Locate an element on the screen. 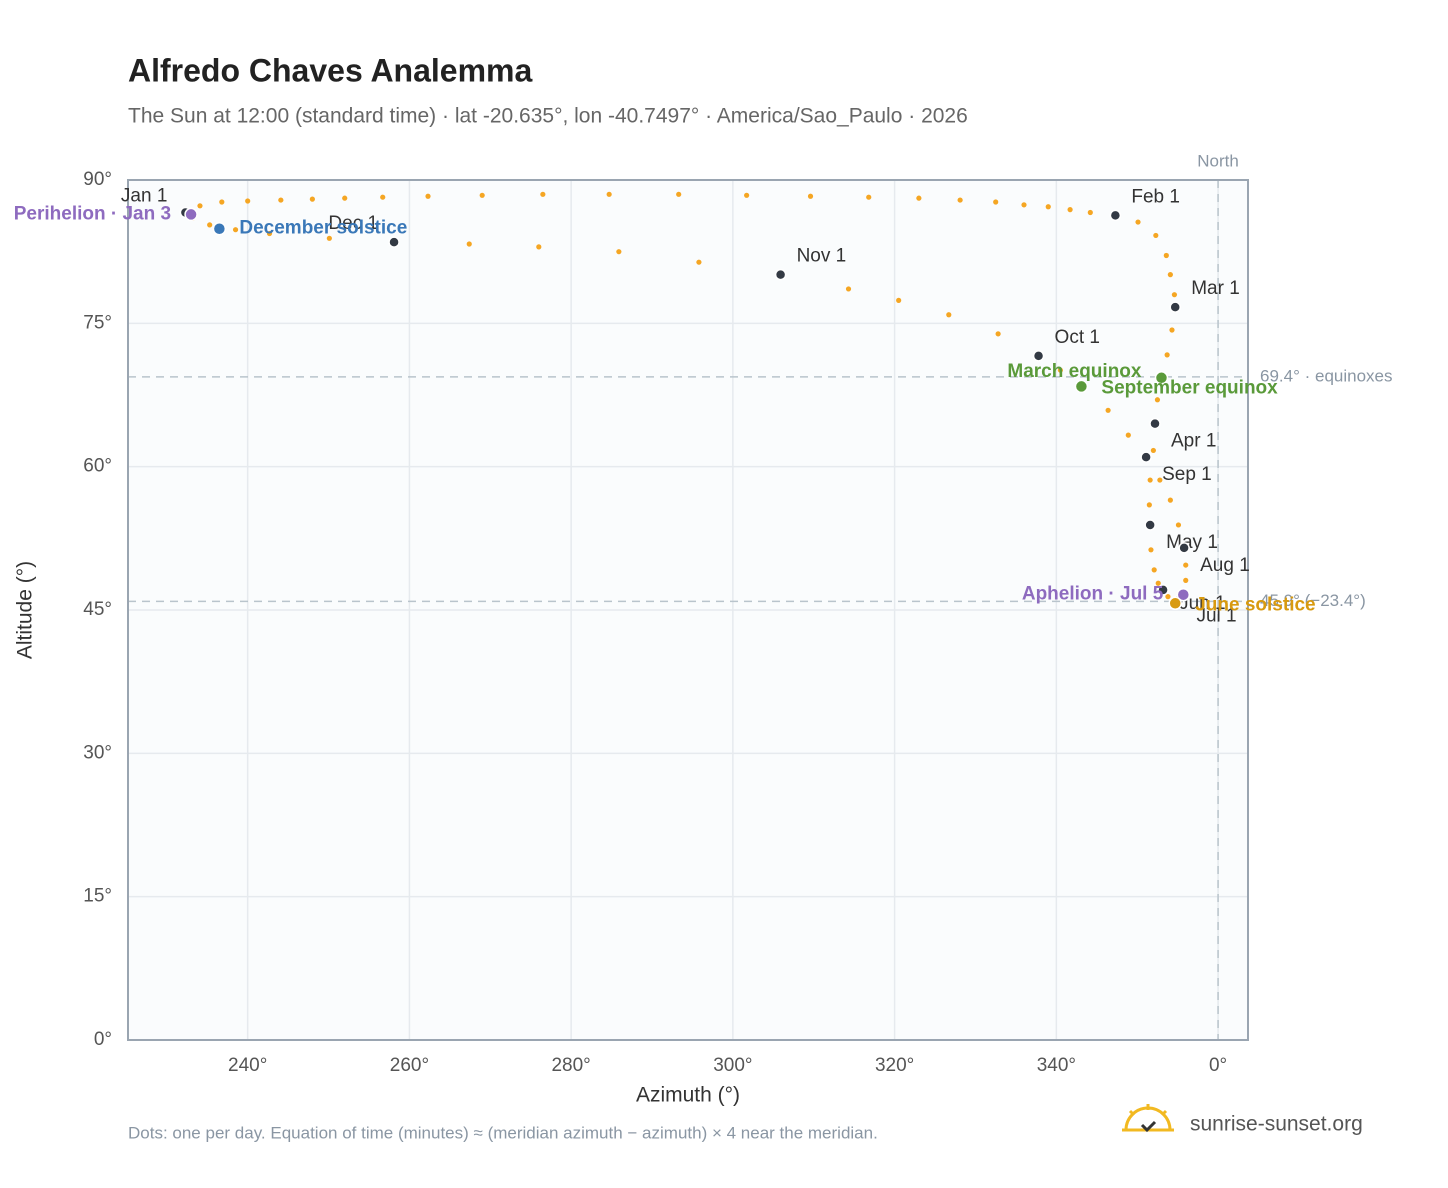  x-tick-label: 260° is located at coordinates (409, 1065).